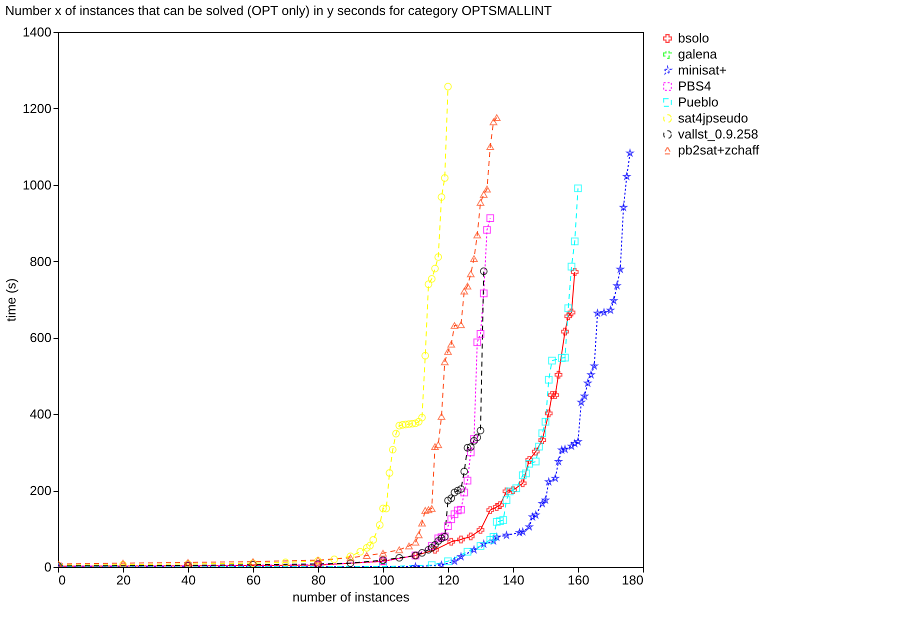  Describe the element at coordinates (253, 580) in the screenshot. I see `x-tick-label: 60` at that location.